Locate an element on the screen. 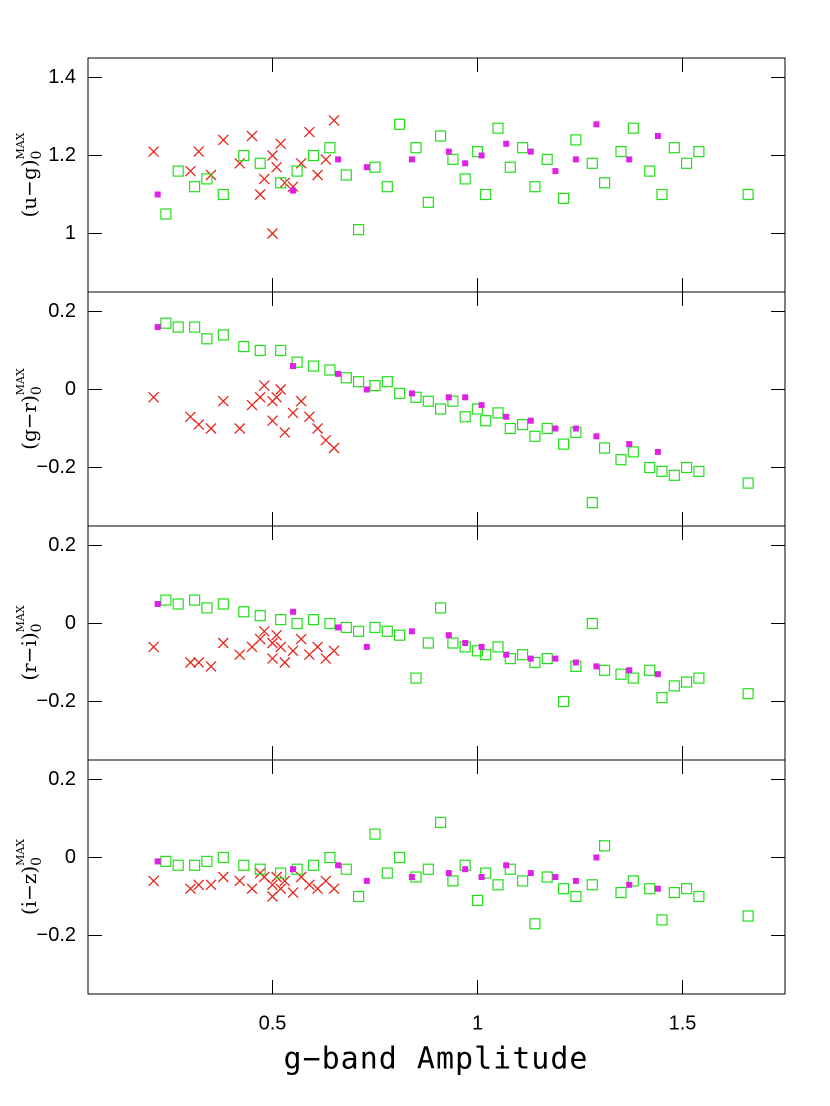  y-tick-label: 1.2 is located at coordinates (62, 155).